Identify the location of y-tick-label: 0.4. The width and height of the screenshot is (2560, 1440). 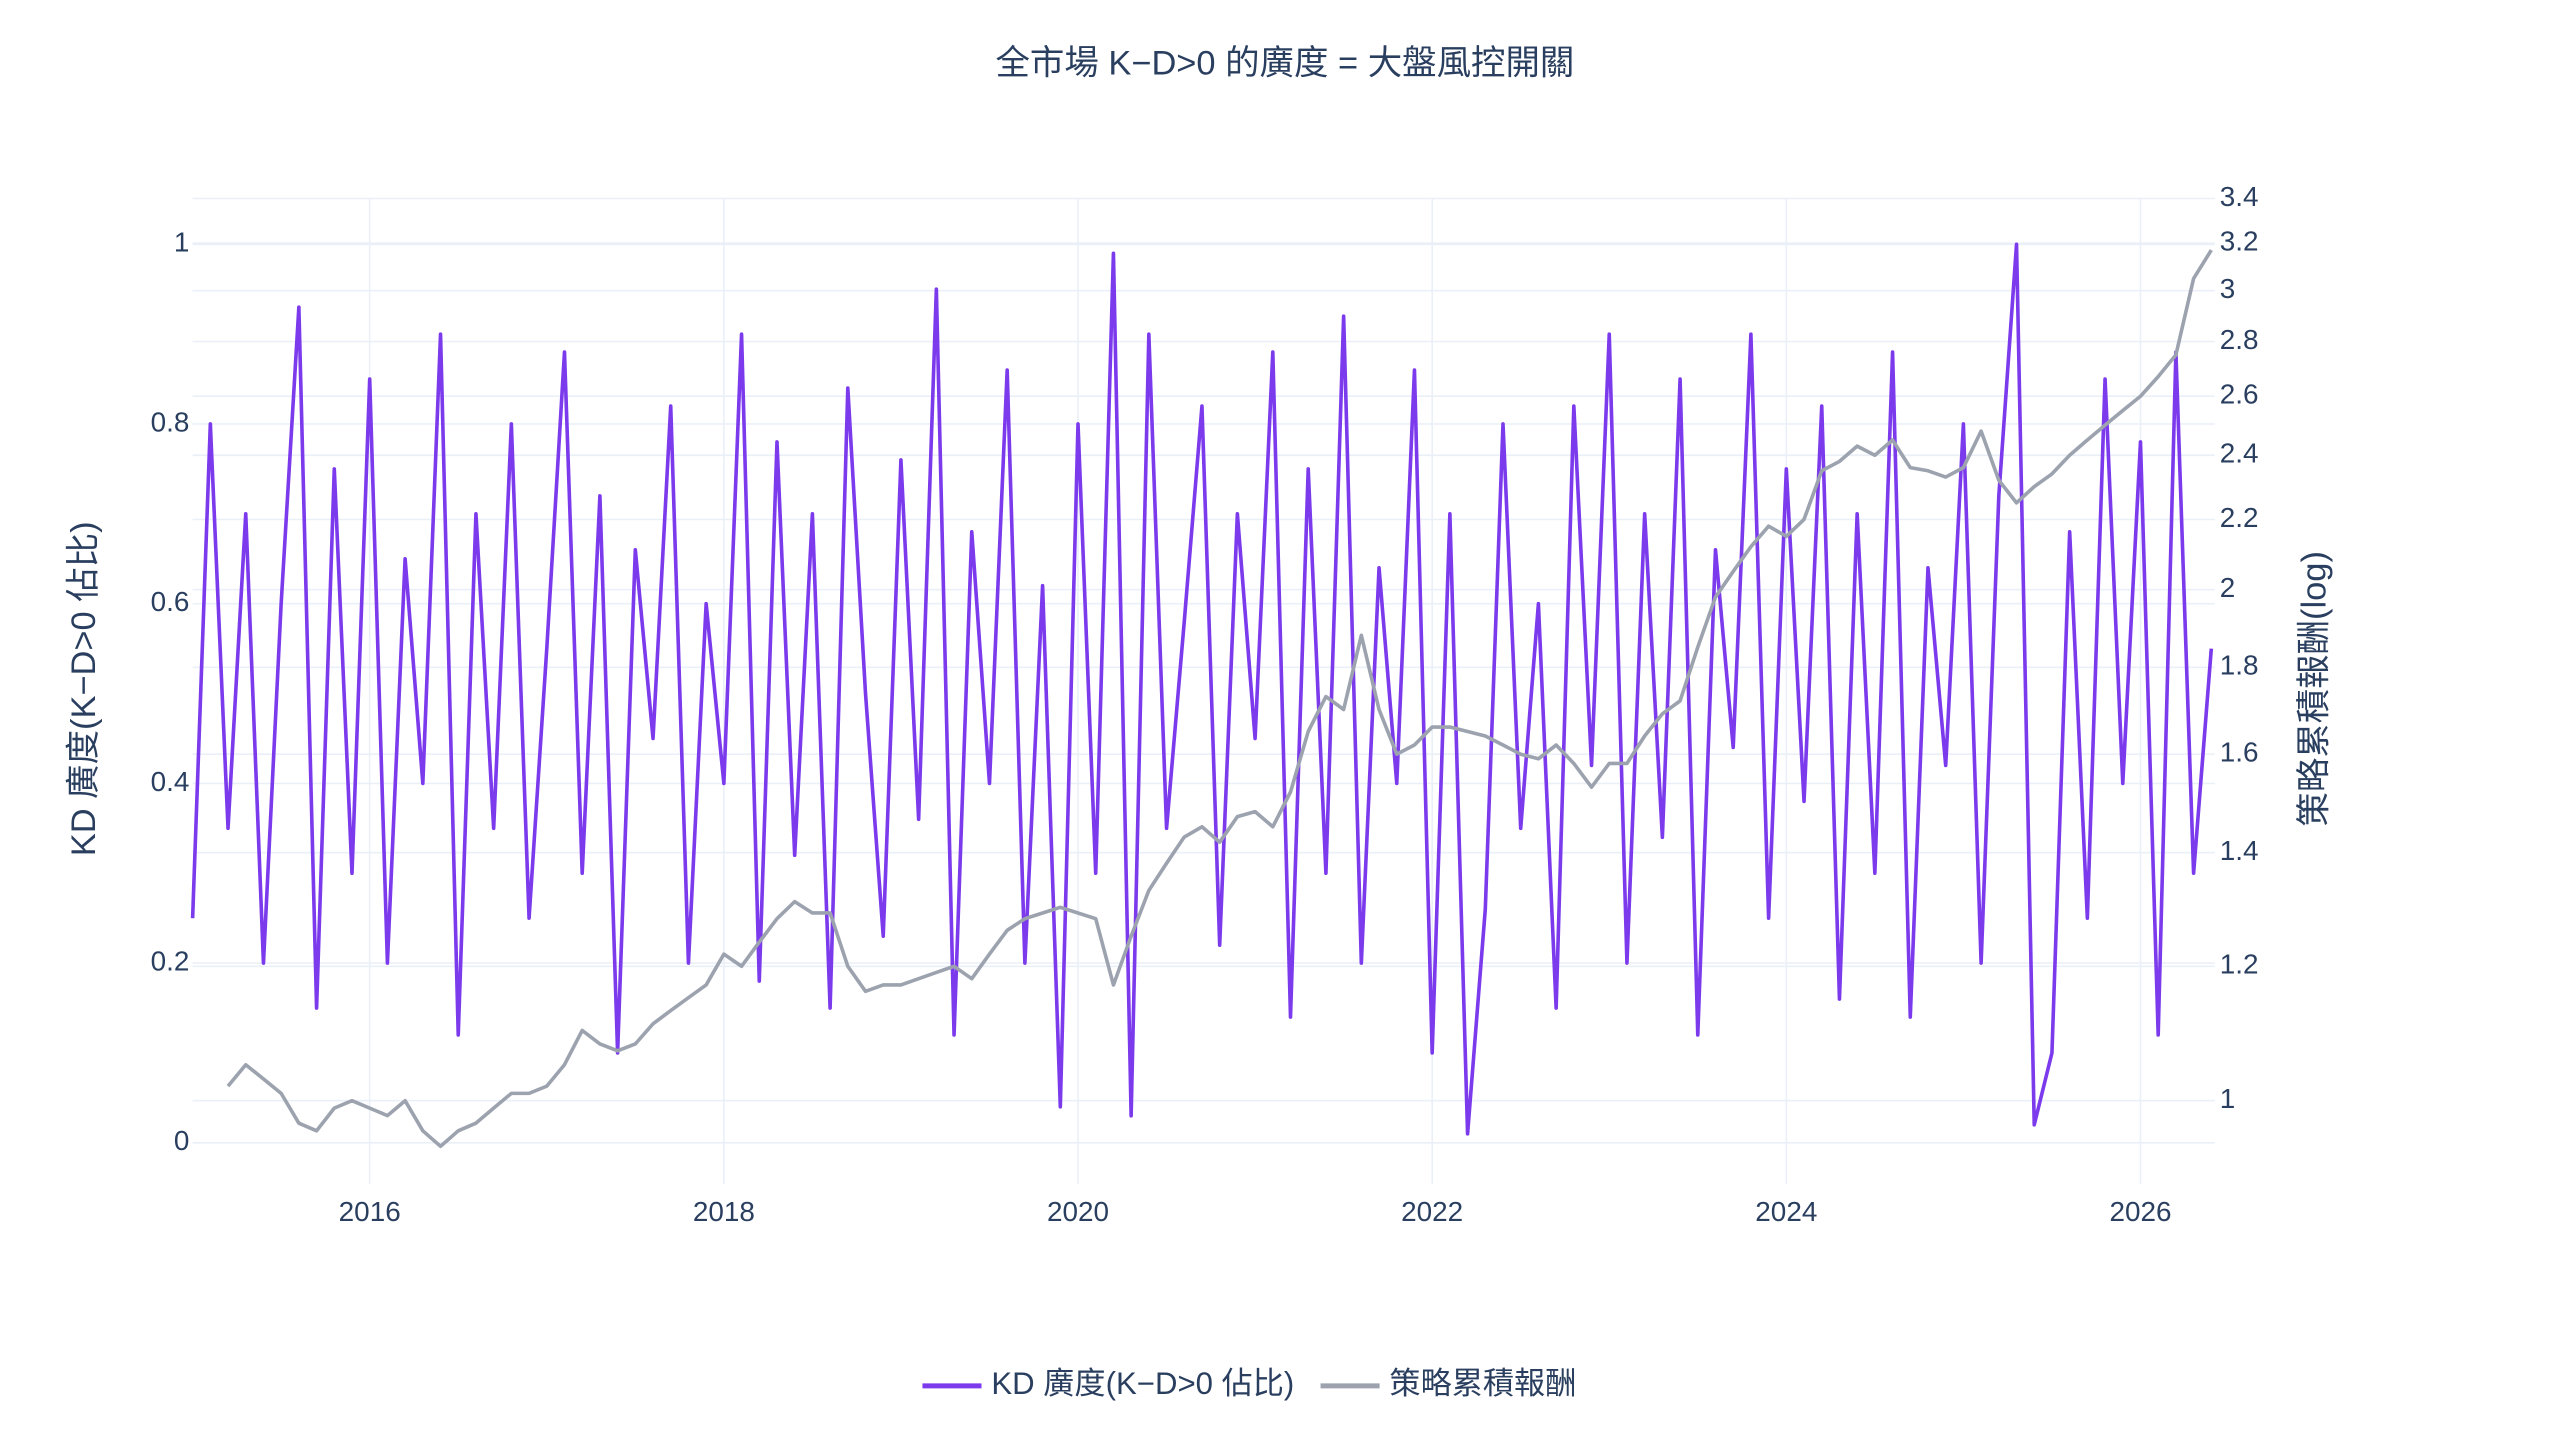
(170, 781).